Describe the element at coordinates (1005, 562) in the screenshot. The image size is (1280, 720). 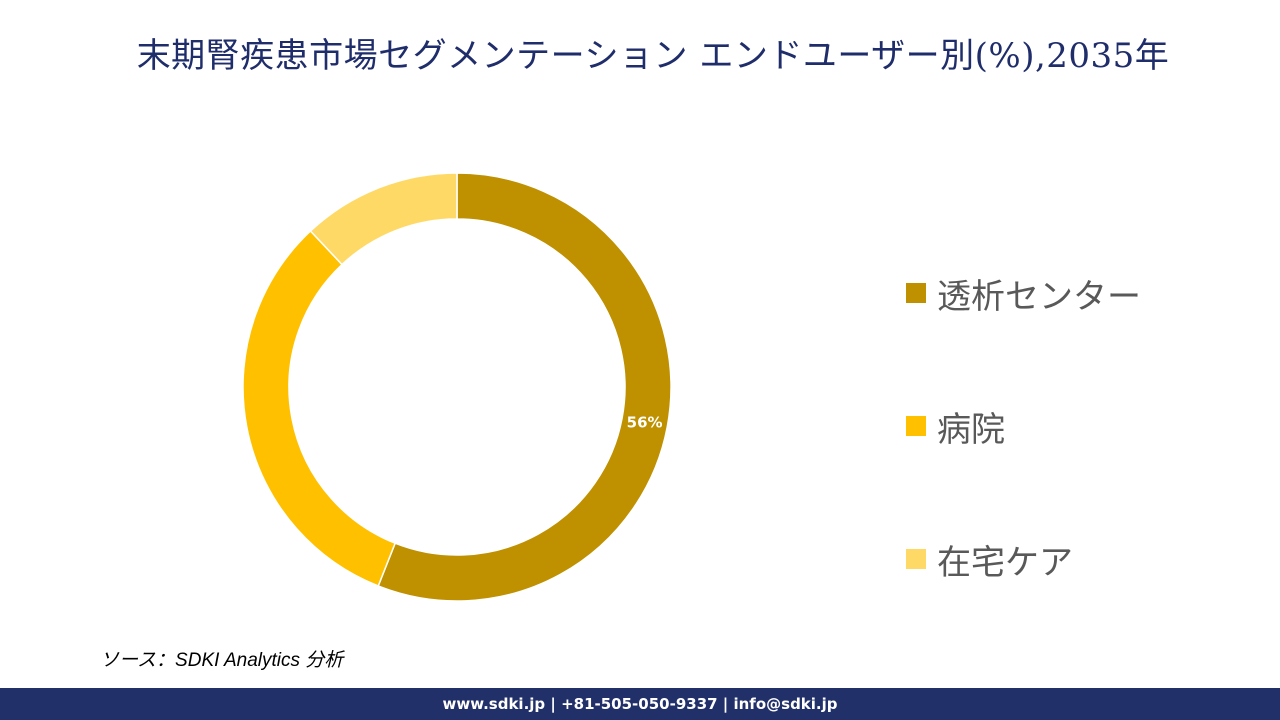
I see `legend-label-home-care: 在宅ケア` at that location.